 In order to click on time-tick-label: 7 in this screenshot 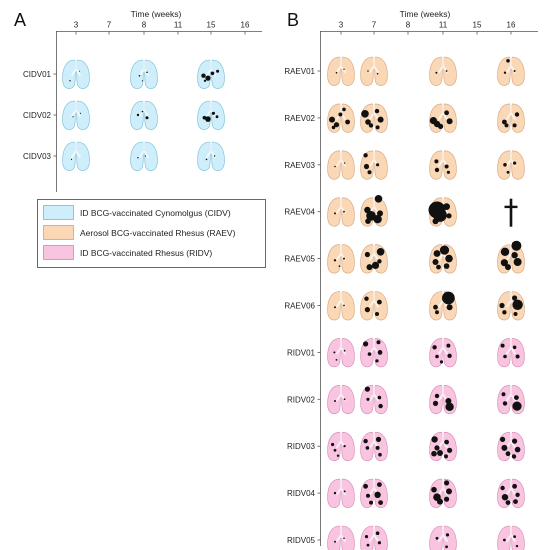, I will do `click(374, 25)`.